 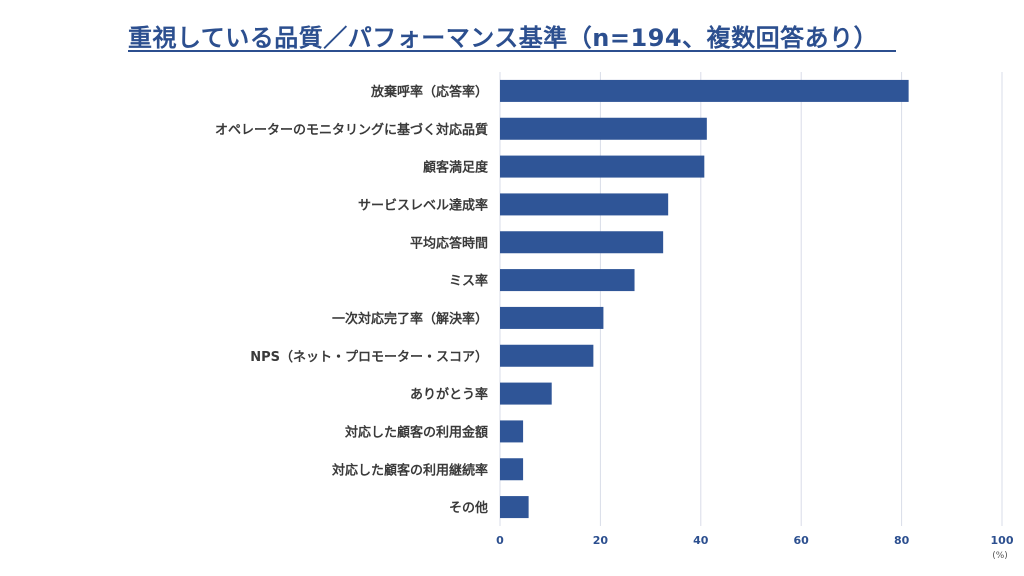 What do you see at coordinates (601, 540) in the screenshot?
I see `x-tick-label-1: 20` at bounding box center [601, 540].